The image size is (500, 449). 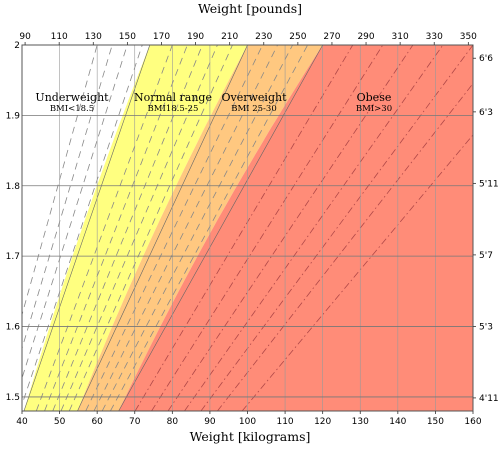 I want to click on top-tick-label: 90, so click(x=25, y=37).